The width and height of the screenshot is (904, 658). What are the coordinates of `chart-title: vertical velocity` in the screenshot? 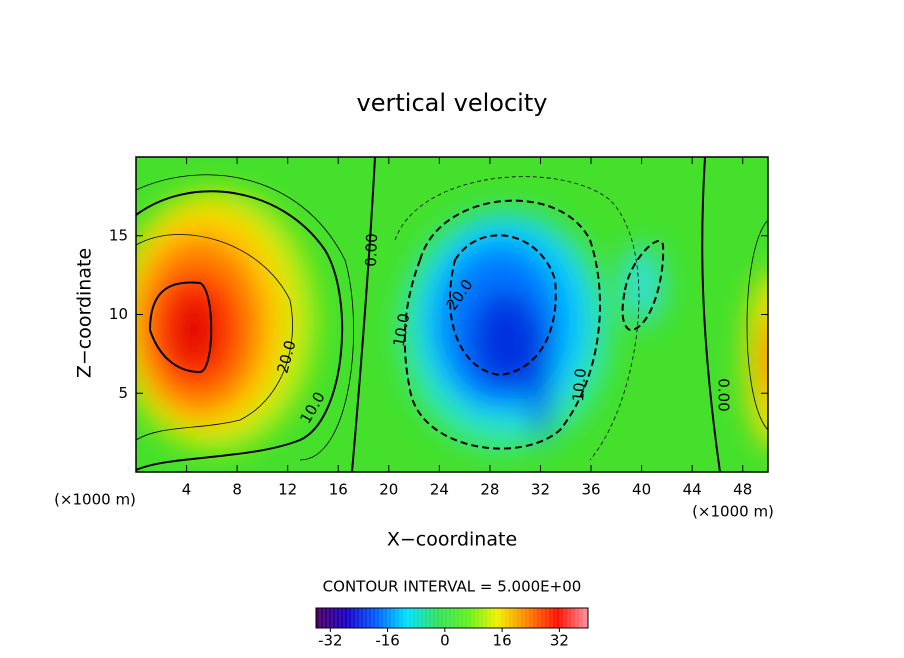 It's located at (452, 103).